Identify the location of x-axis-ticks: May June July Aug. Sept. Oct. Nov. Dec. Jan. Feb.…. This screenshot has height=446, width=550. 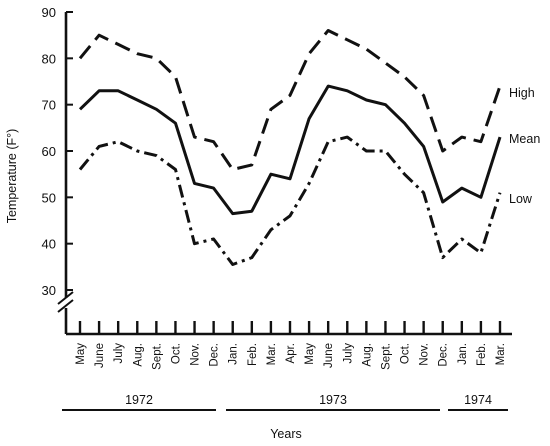
(291, 345).